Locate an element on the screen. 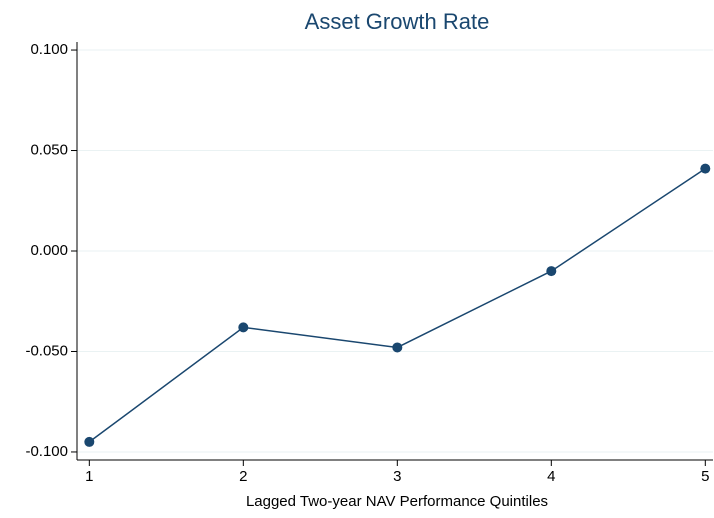 Image resolution: width=714 pixels, height=518 pixels. y-tick-label: -0.100 is located at coordinates (46, 451).